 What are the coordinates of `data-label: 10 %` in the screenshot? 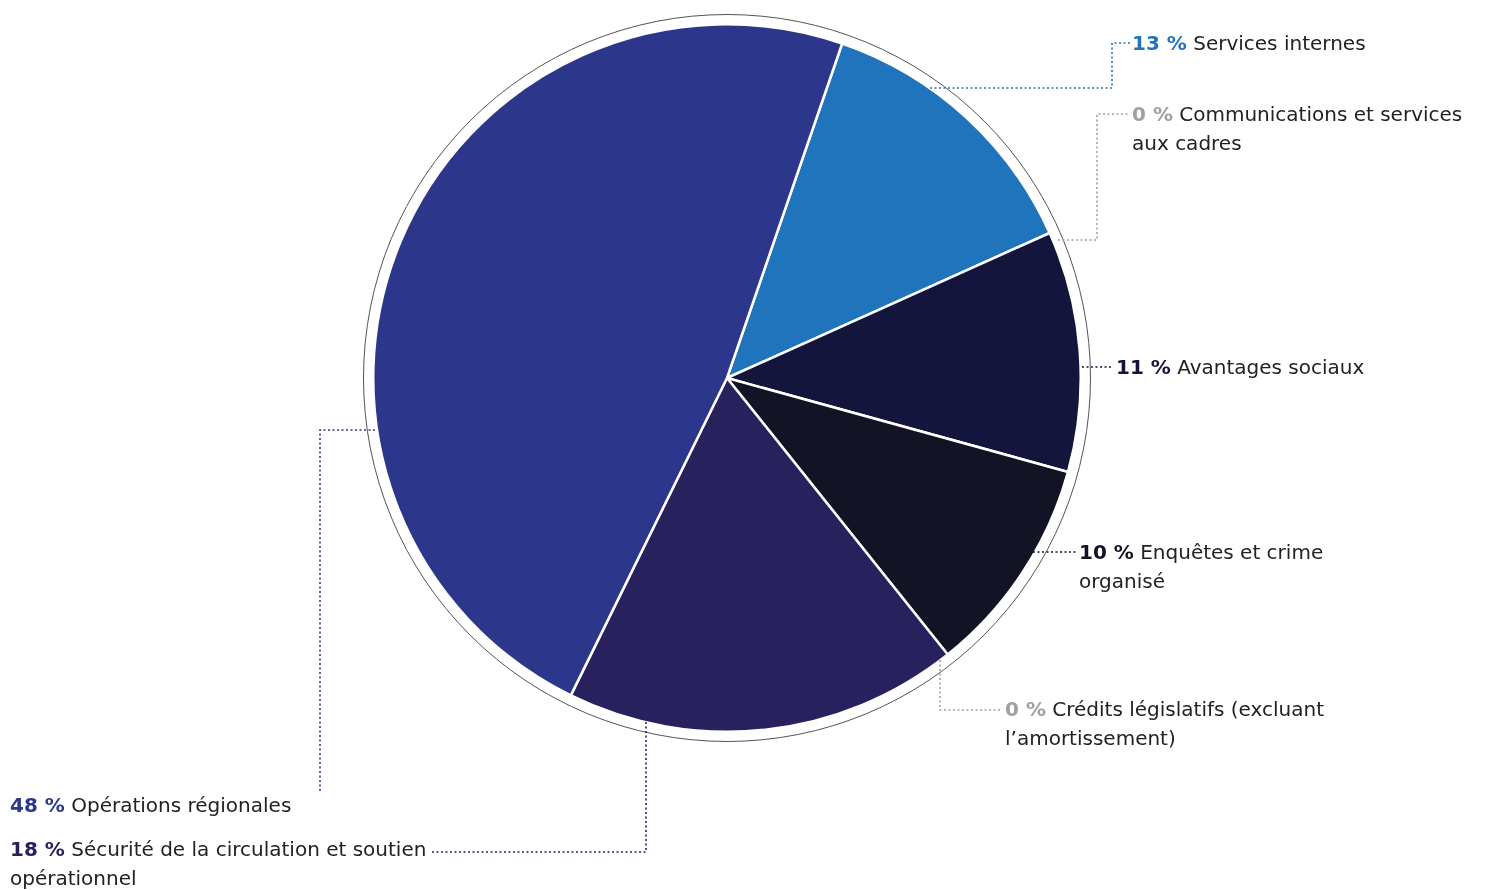 It's located at (1106, 552).